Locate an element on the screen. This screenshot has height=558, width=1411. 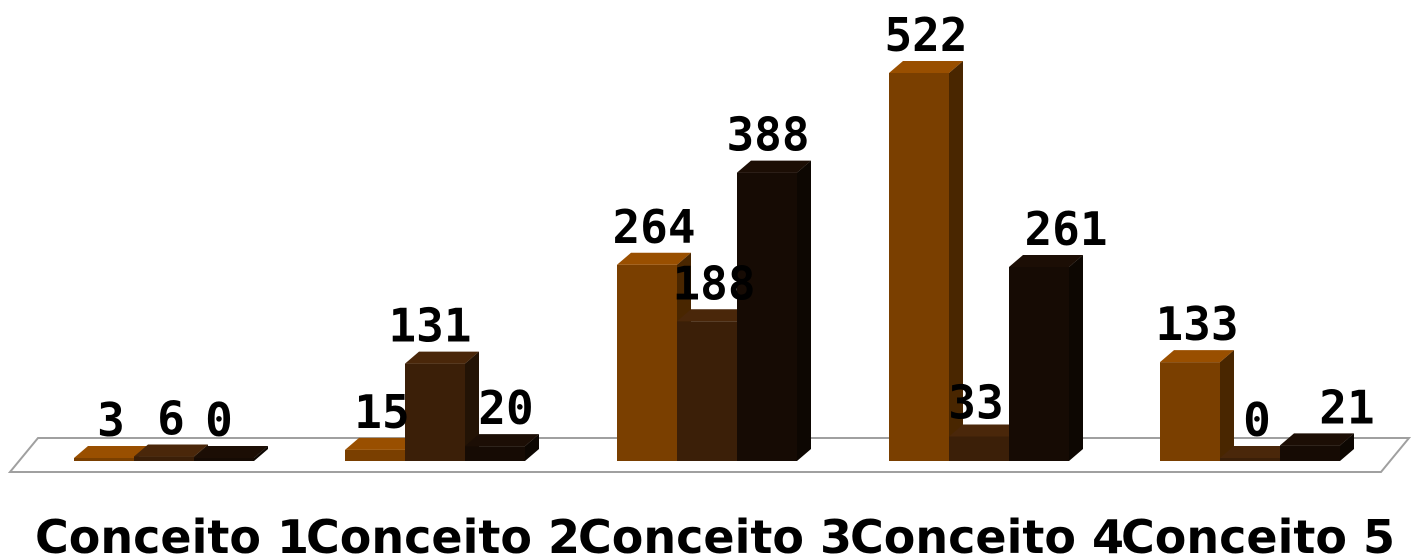
data-label: 188 is located at coordinates (713, 283).